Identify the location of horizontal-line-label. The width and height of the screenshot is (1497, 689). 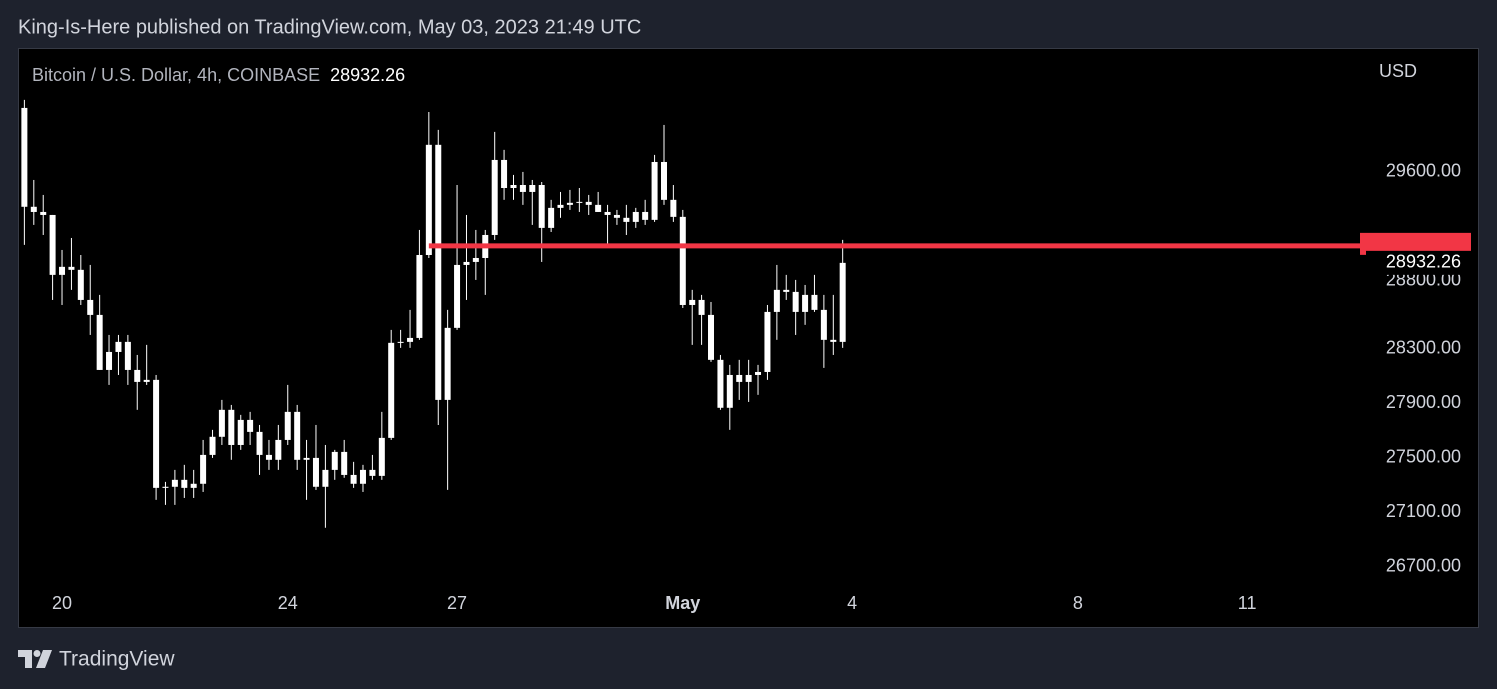
(1415, 243).